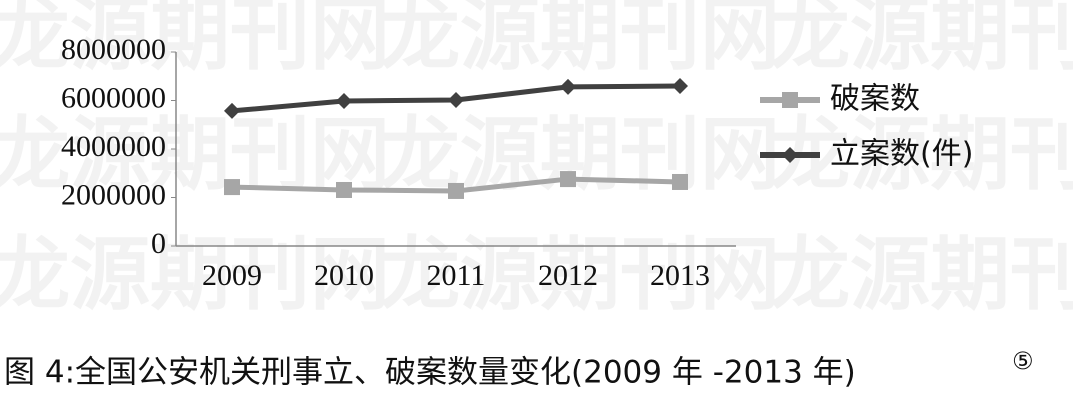 The image size is (1073, 400). Describe the element at coordinates (456, 275) in the screenshot. I see `x-tick-label: 2011` at that location.